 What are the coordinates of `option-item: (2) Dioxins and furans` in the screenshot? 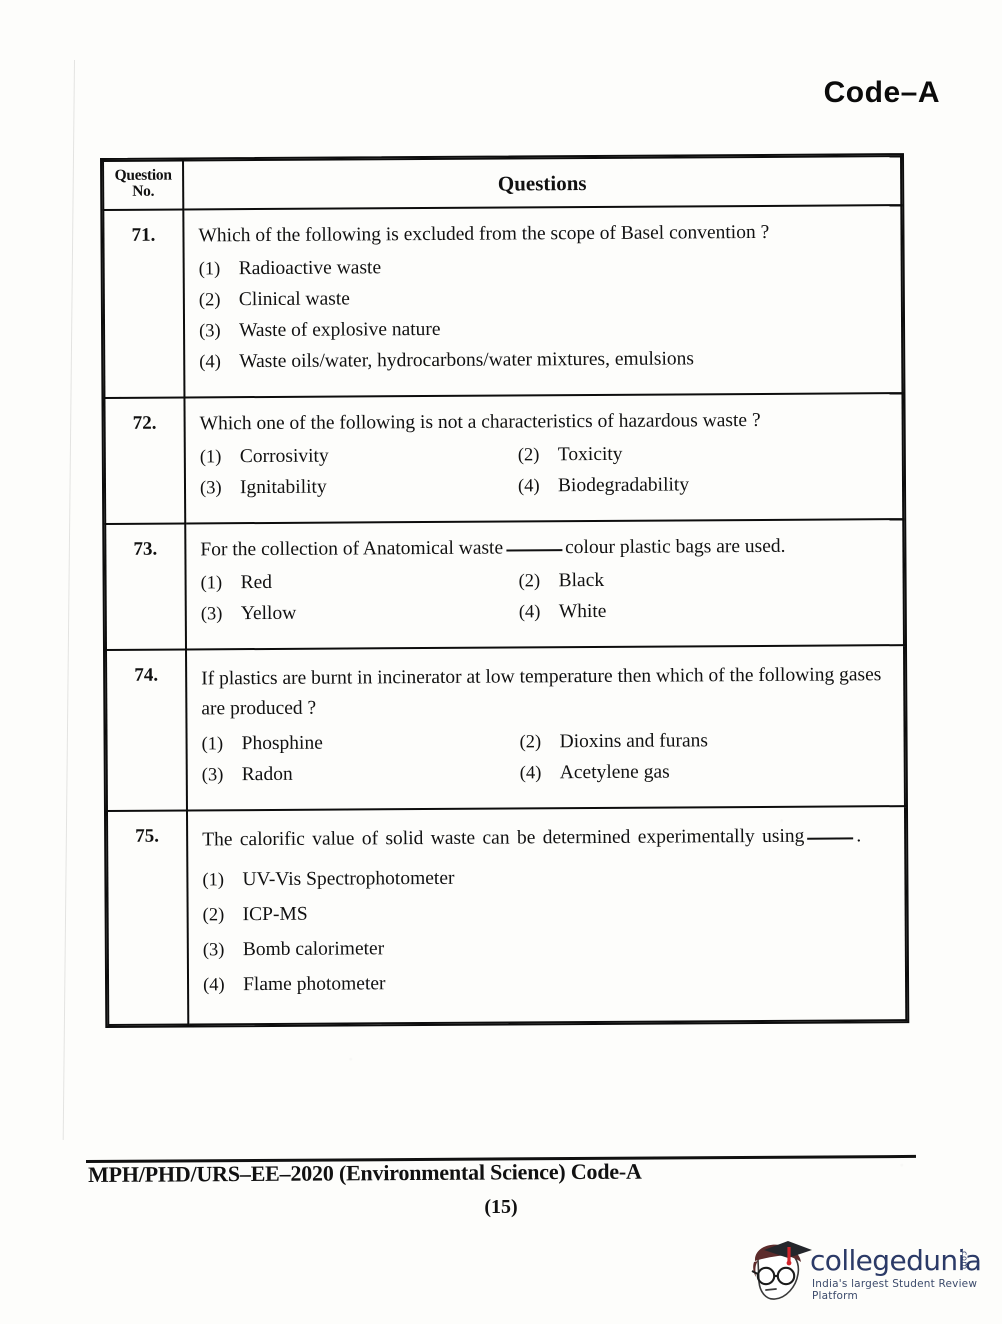 It's located at (706, 741).